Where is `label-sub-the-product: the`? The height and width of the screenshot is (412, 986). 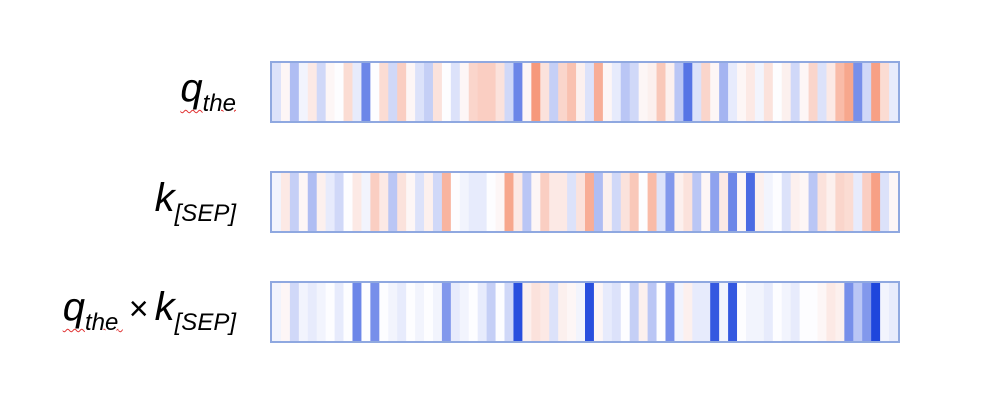
label-sub-the-product: the is located at coordinates (101, 322).